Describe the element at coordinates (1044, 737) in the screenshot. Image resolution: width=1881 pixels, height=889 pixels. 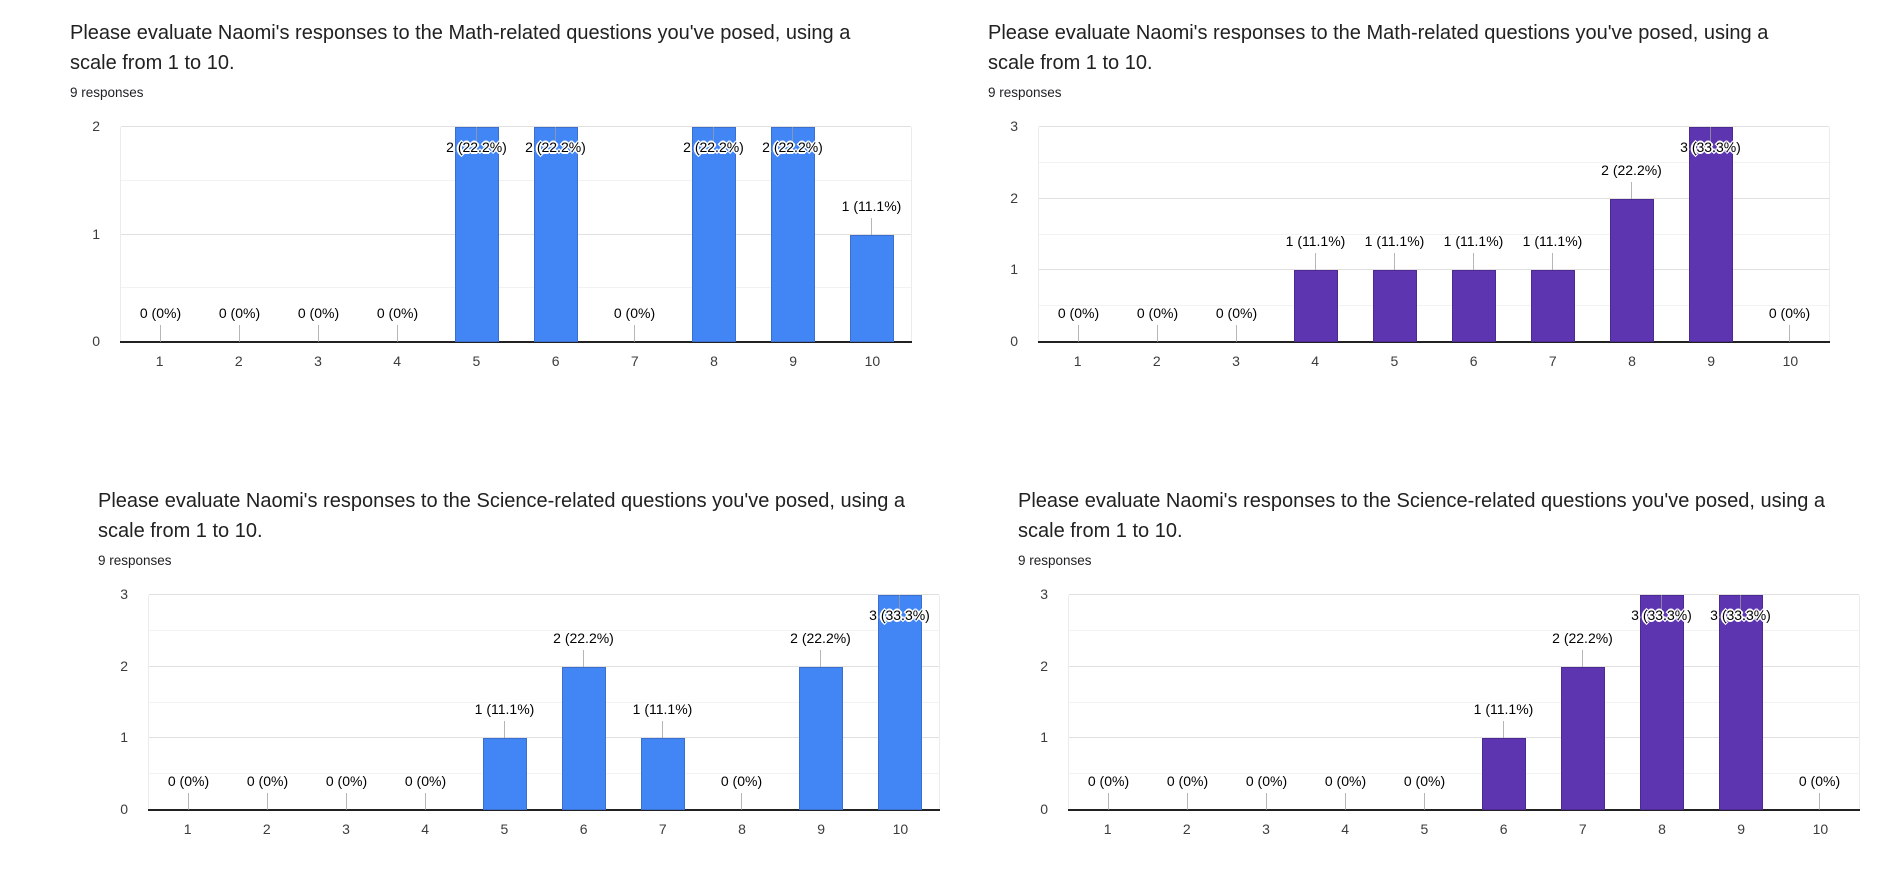
I see `y-tick-label: 1` at that location.